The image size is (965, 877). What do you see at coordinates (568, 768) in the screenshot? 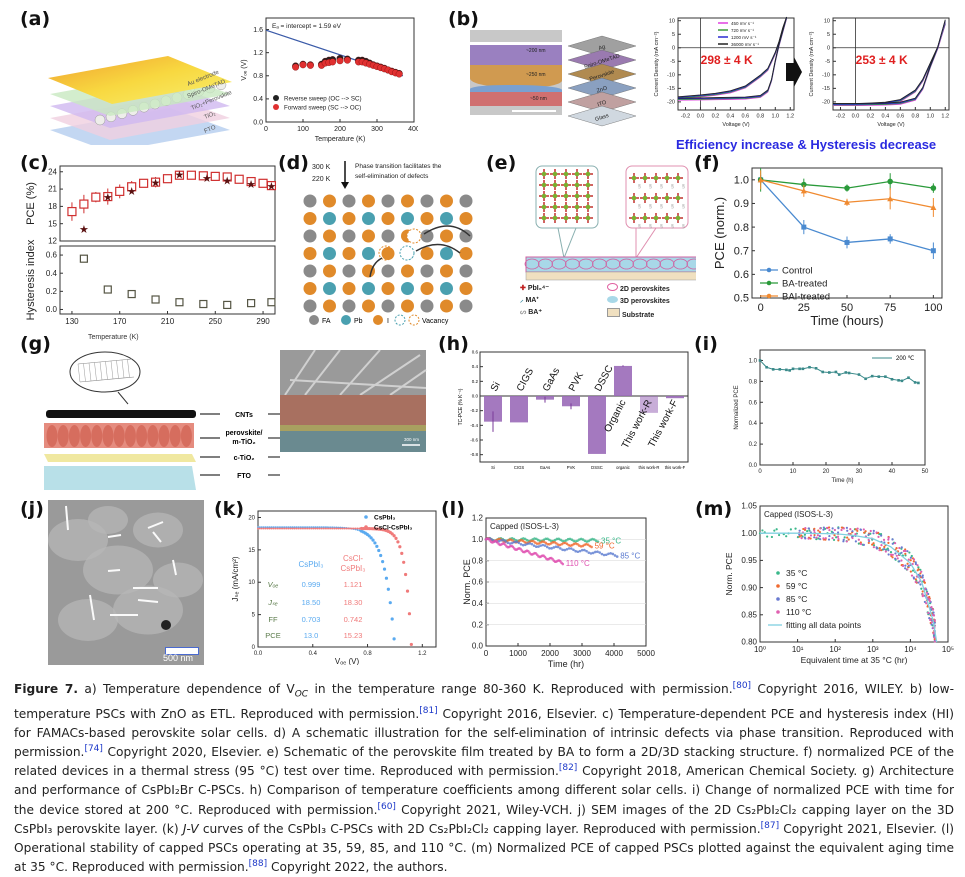
I see `citation-link: [82]` at bounding box center [568, 768].